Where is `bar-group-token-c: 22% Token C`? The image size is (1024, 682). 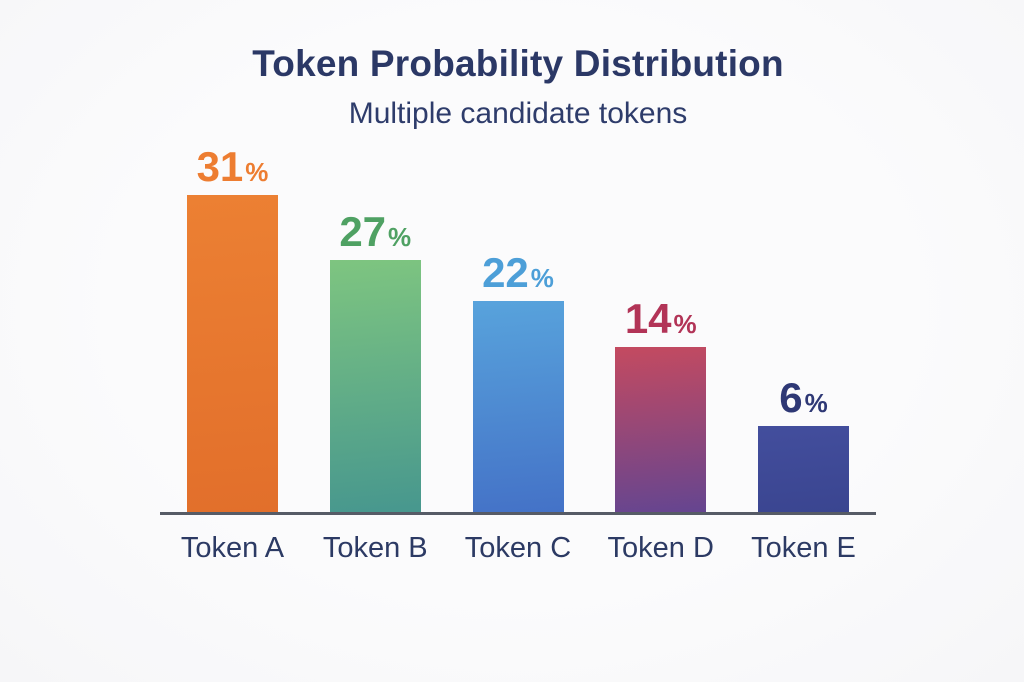
bar-group-token-c: 22% Token C is located at coordinates (518, 407).